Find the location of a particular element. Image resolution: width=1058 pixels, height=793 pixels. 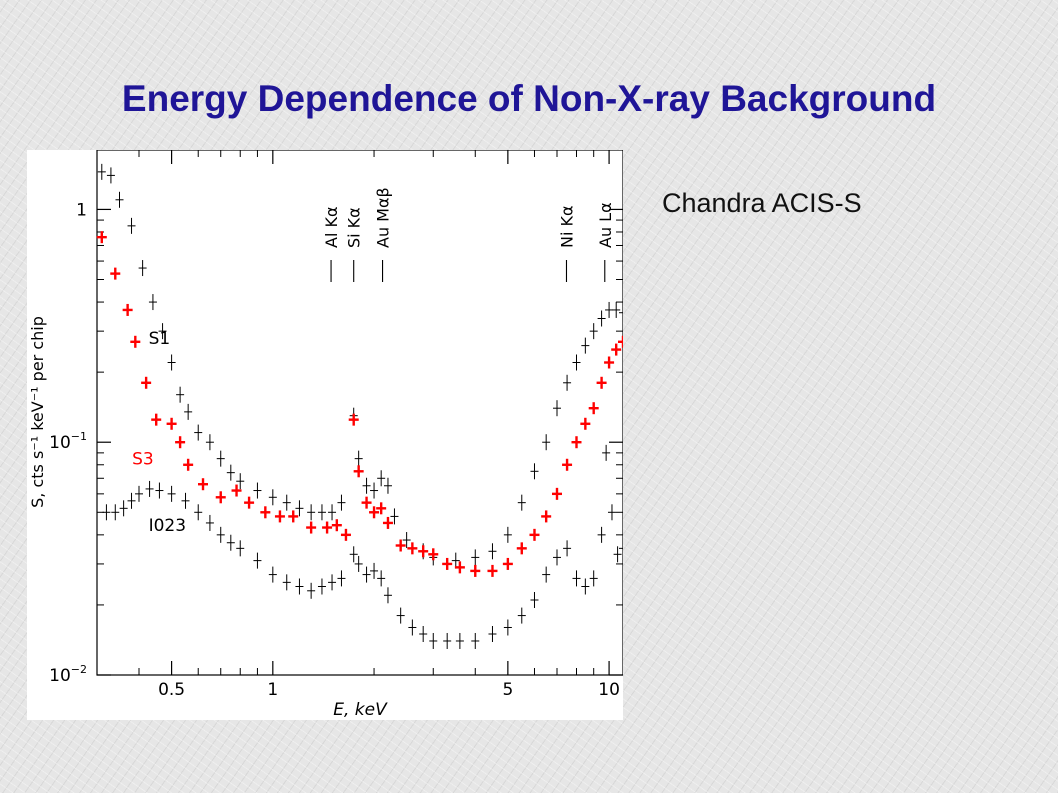

y-tick-label: 1 is located at coordinates (81, 210).